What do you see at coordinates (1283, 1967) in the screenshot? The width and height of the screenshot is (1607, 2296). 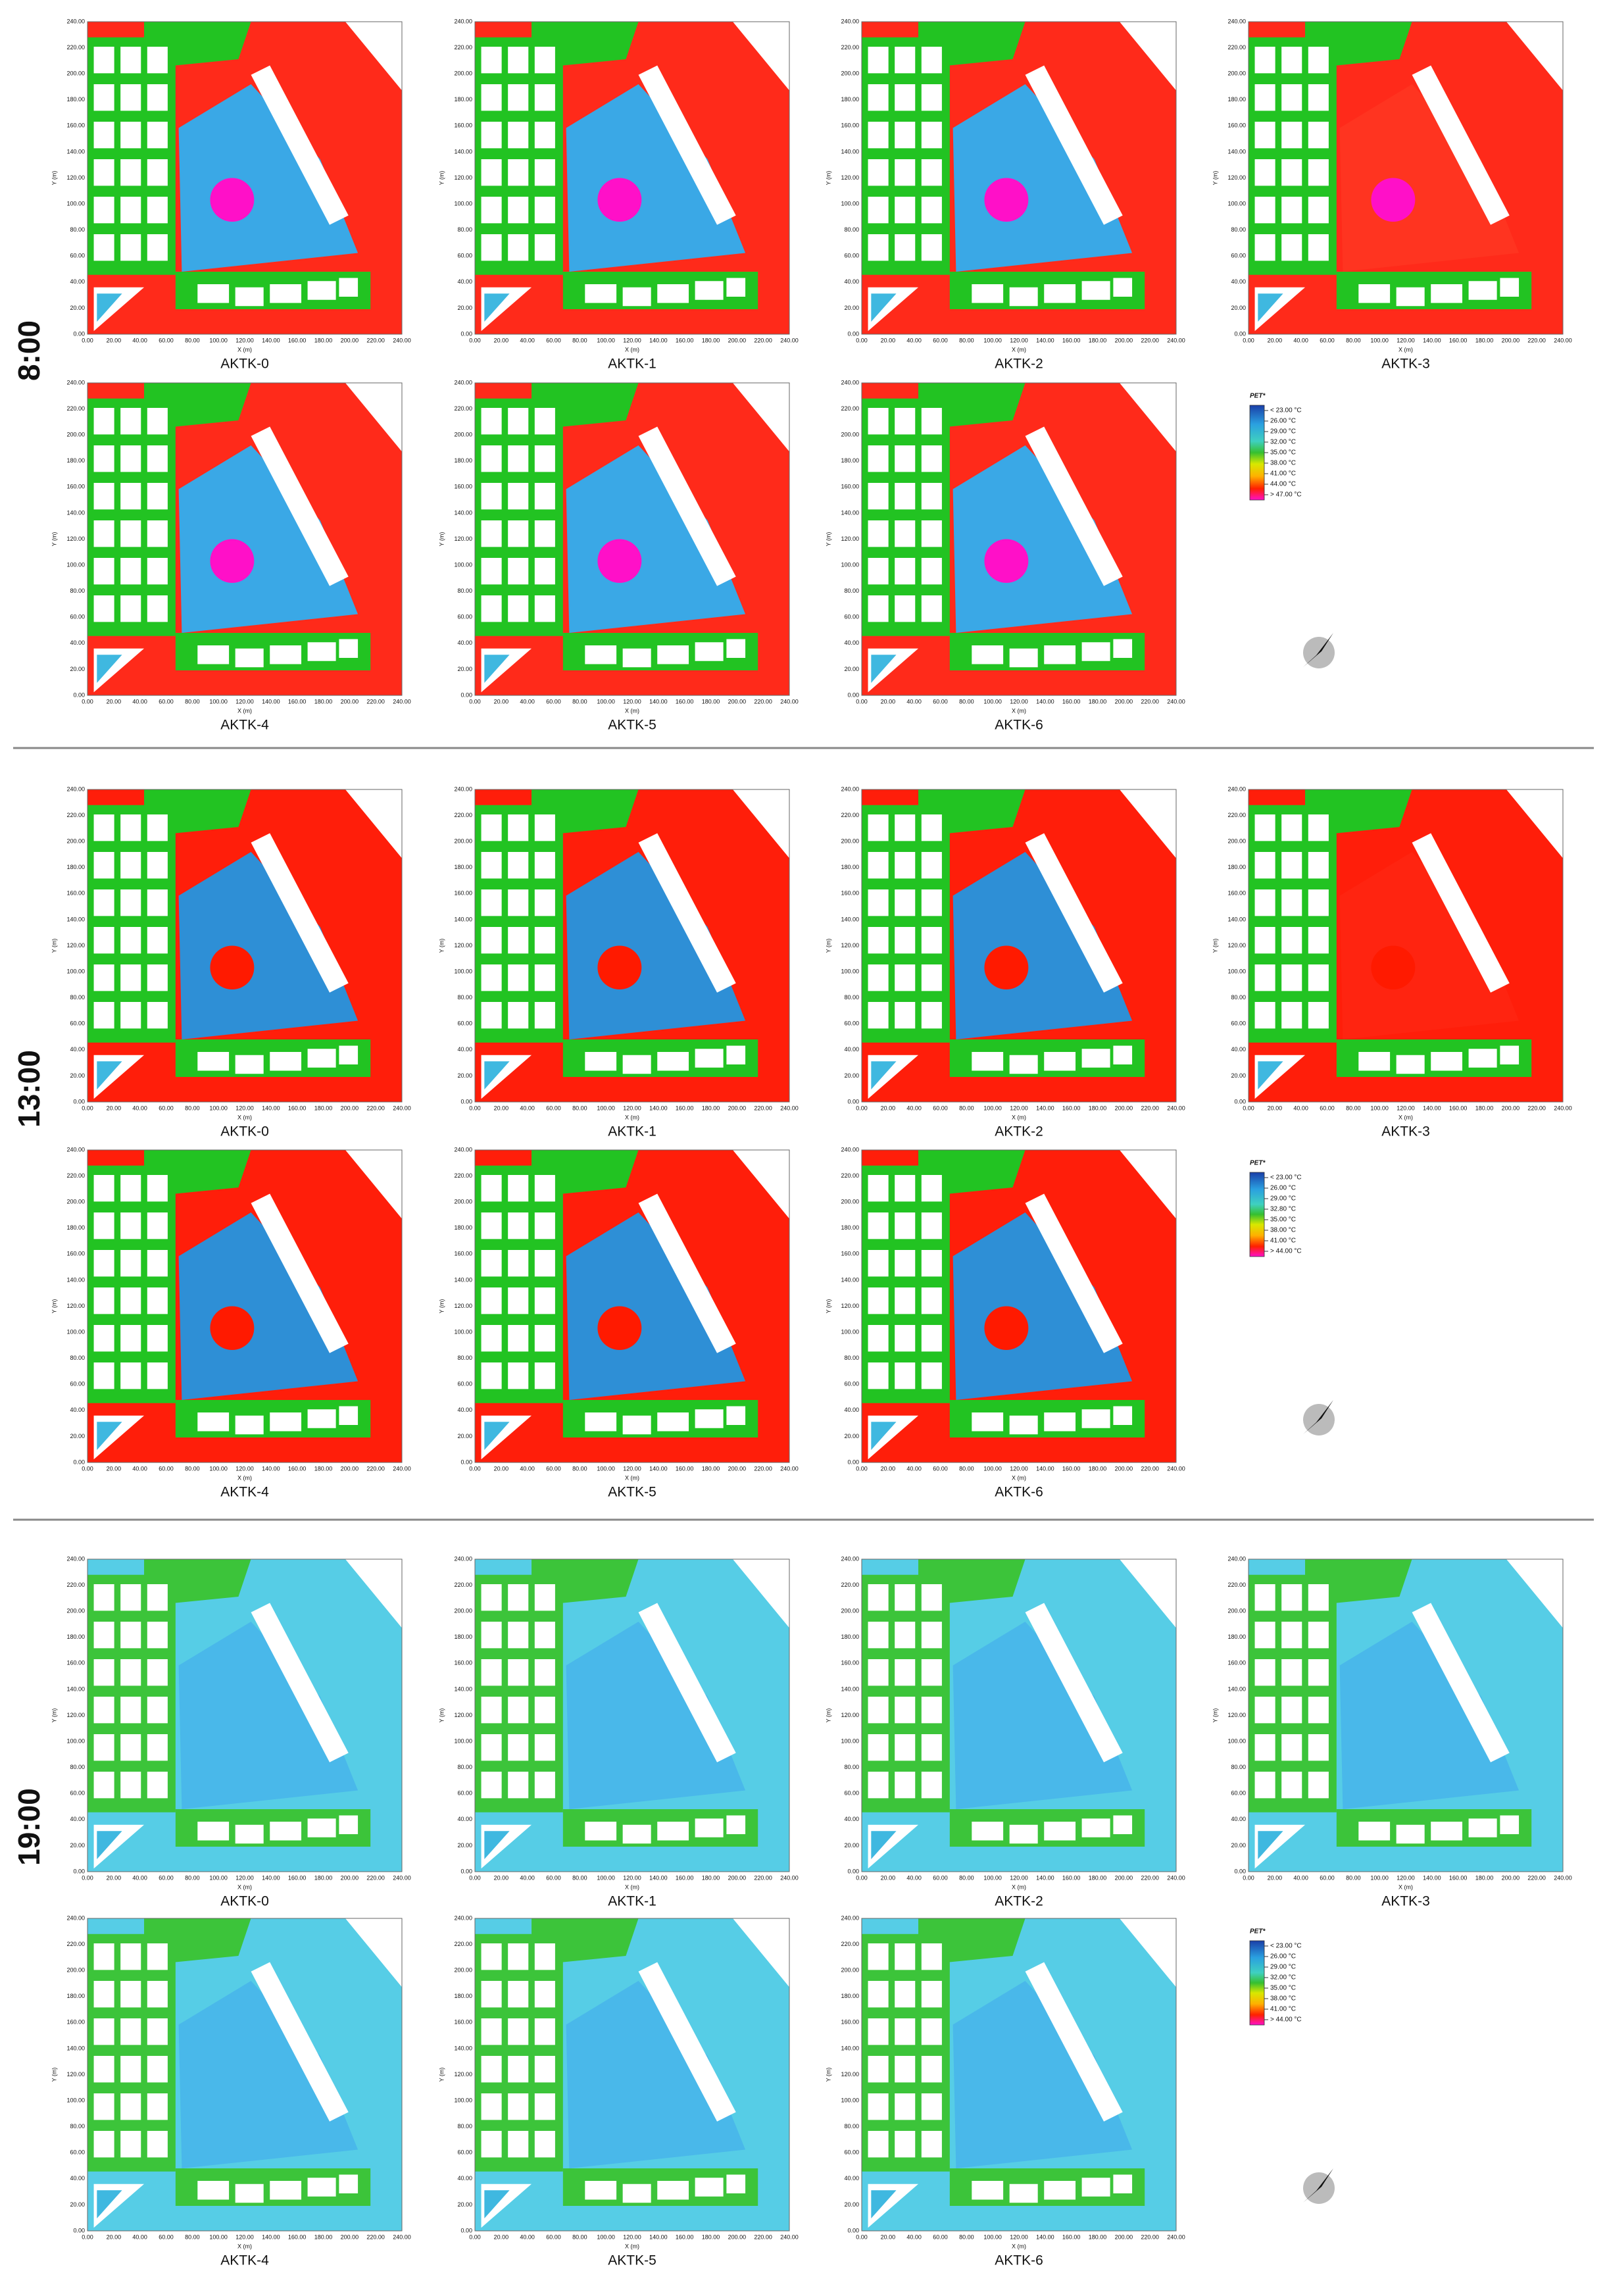 I see `legend-label: 29.00 °C` at bounding box center [1283, 1967].